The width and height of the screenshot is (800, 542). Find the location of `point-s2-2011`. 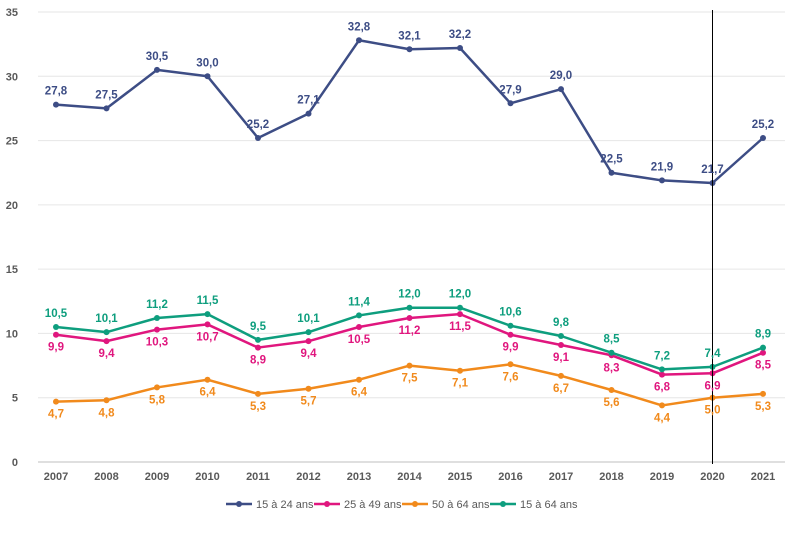

point-s2-2011 is located at coordinates (258, 347).